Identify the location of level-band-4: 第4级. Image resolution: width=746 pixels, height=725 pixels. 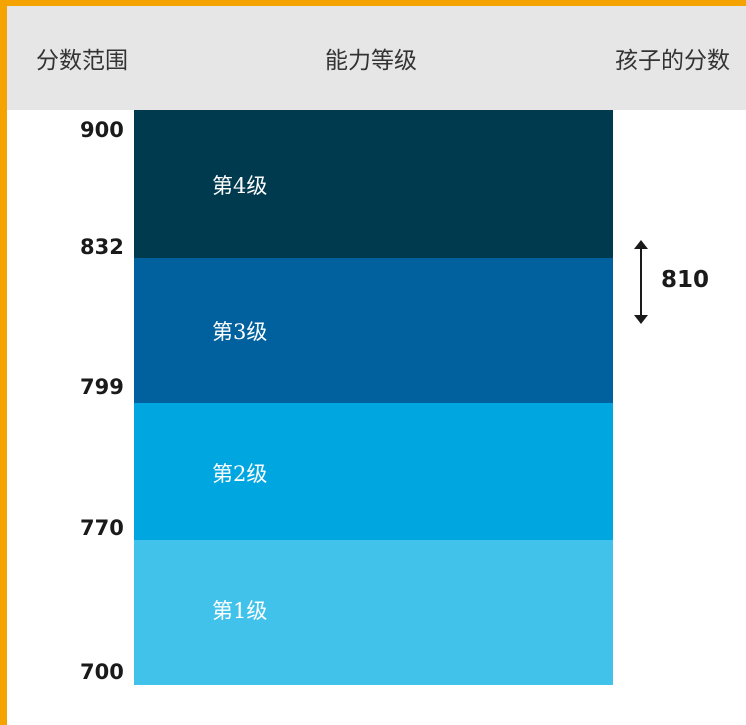
(373, 184).